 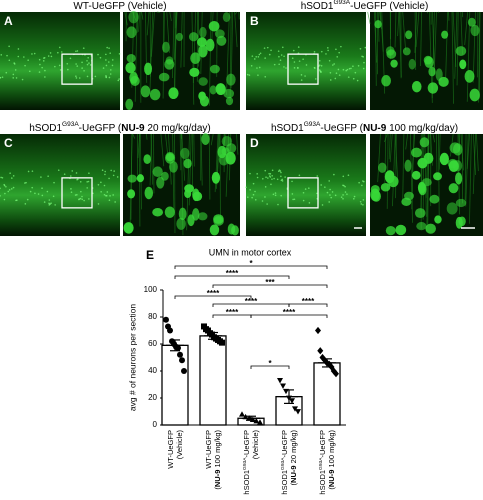 I want to click on significance-label: ***, so click(x=270, y=282).